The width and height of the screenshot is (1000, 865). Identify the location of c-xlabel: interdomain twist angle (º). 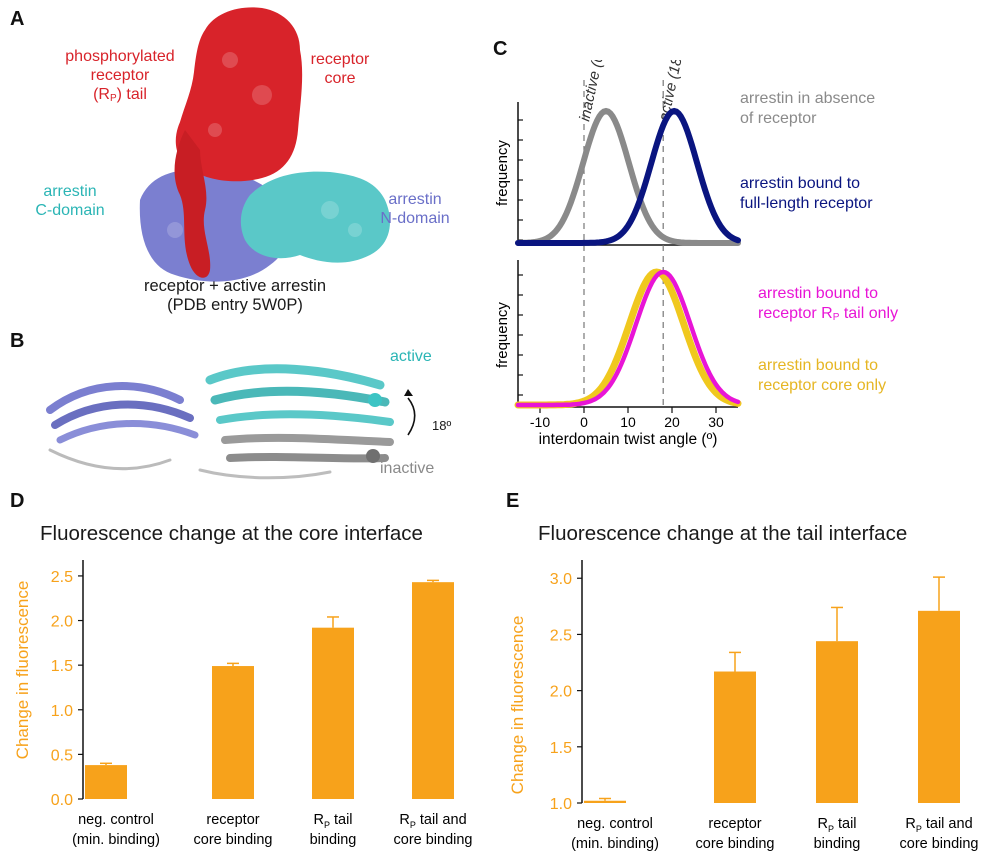
(628, 439).